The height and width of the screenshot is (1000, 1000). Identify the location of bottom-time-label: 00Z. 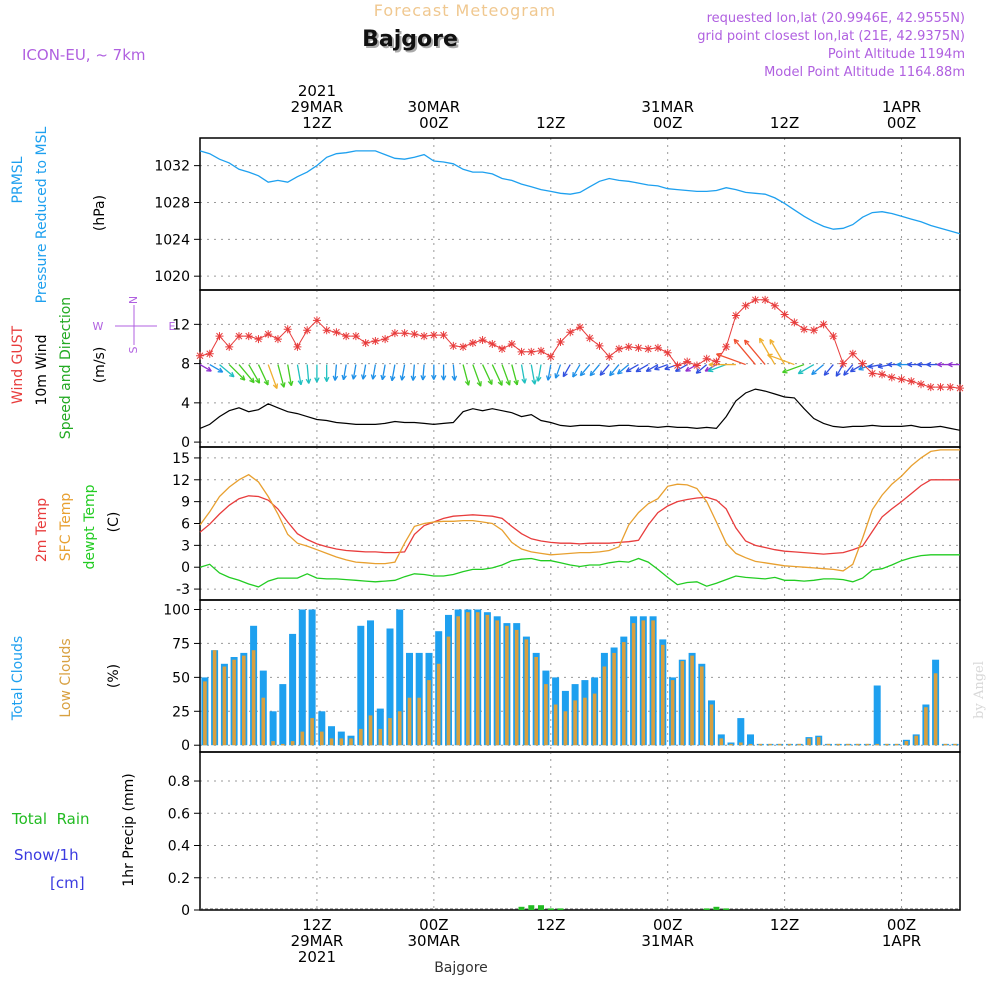
(667, 925).